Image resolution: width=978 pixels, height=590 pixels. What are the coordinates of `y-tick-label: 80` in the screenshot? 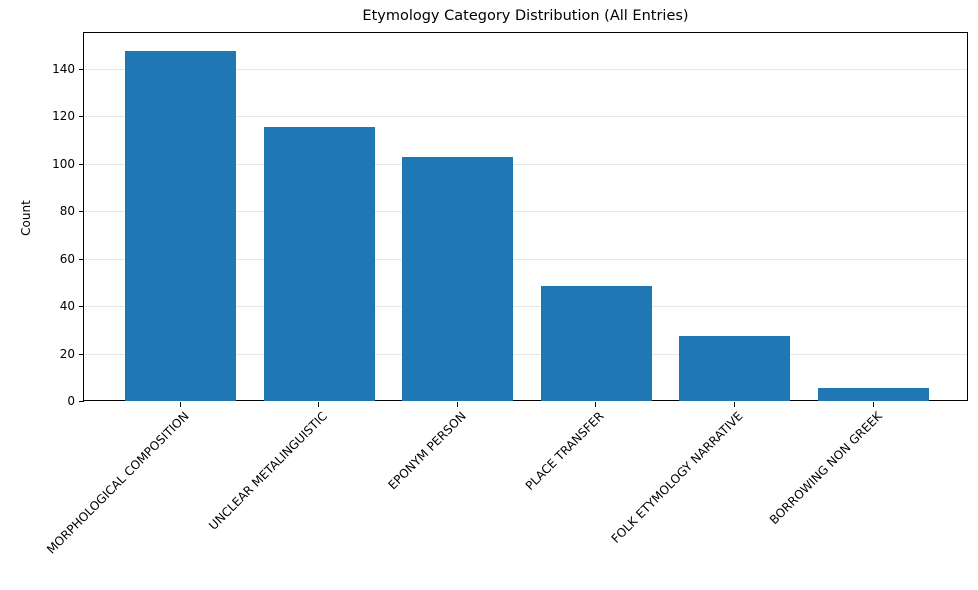 It's located at (67, 211).